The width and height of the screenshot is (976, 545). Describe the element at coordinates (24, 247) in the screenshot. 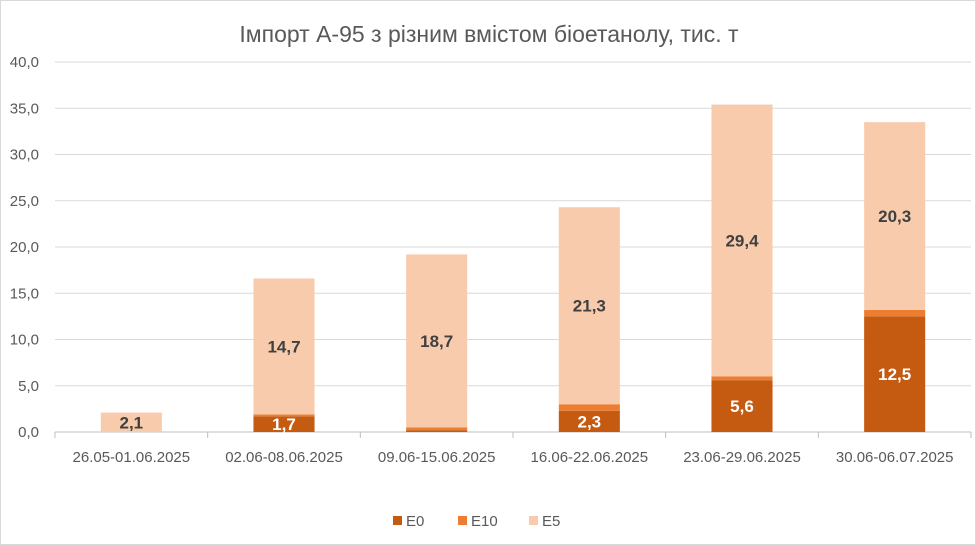

I see `y-tick-label: 20,0` at that location.